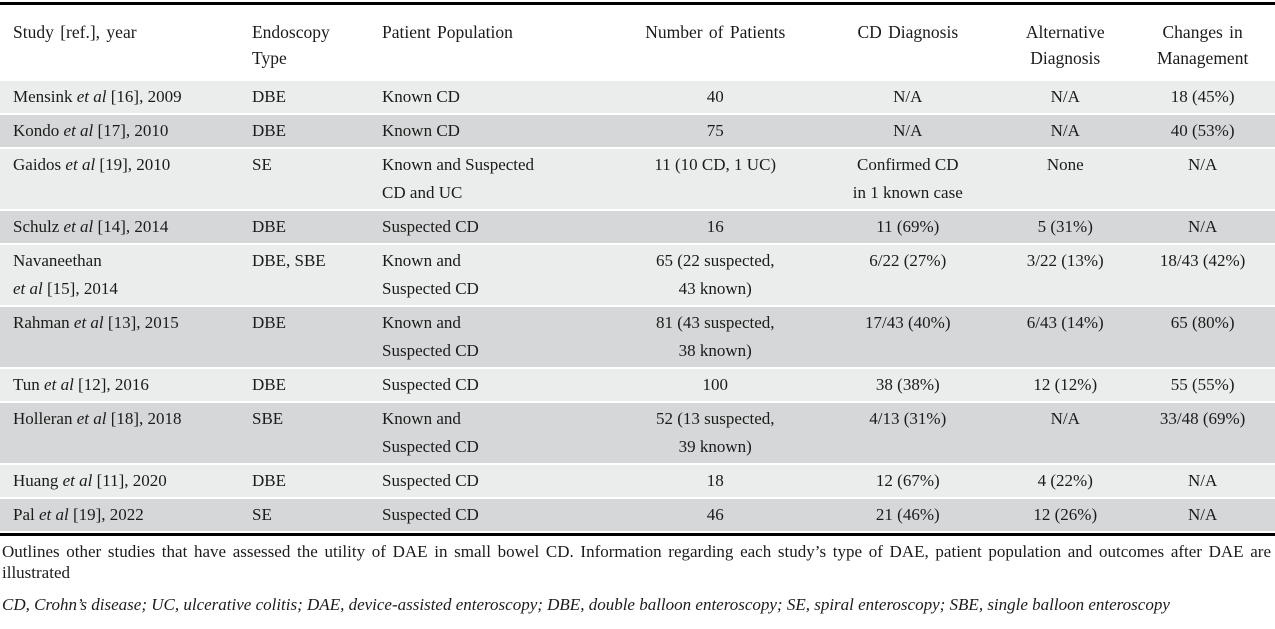 The height and width of the screenshot is (629, 1275). Describe the element at coordinates (637, 534) in the screenshot. I see `table-bottom-rule` at that location.